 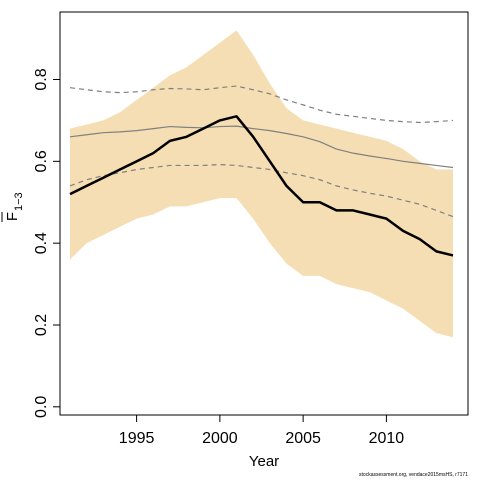 I want to click on svg-text: 1−3, so click(x=19, y=201).